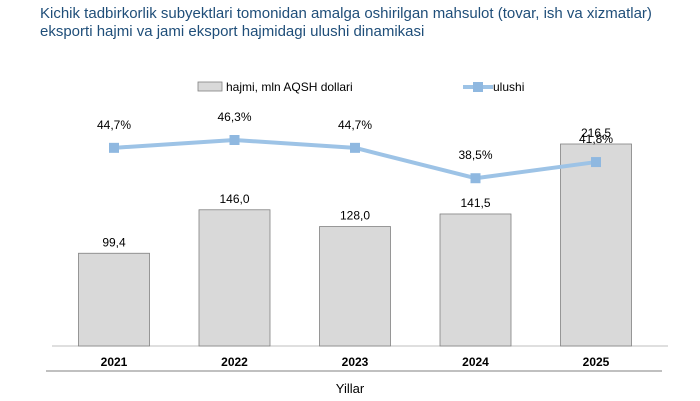 This screenshot has width=700, height=401. I want to click on legend-label-share: ulushi, so click(508, 87).